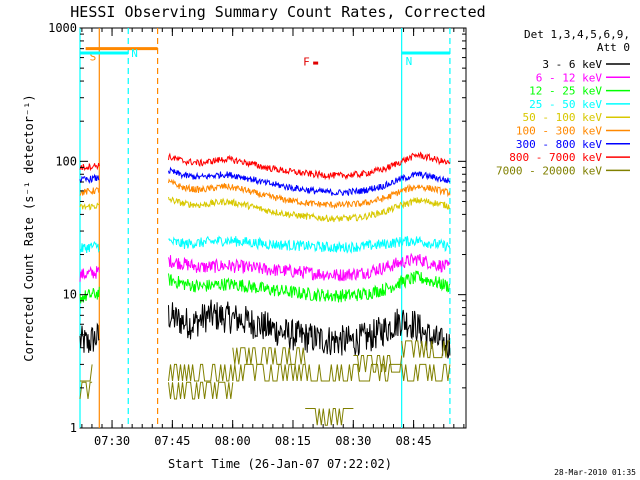 The width and height of the screenshot is (640, 480). Describe the element at coordinates (172, 441) in the screenshot. I see `x-tick-label: 07:45` at that location.